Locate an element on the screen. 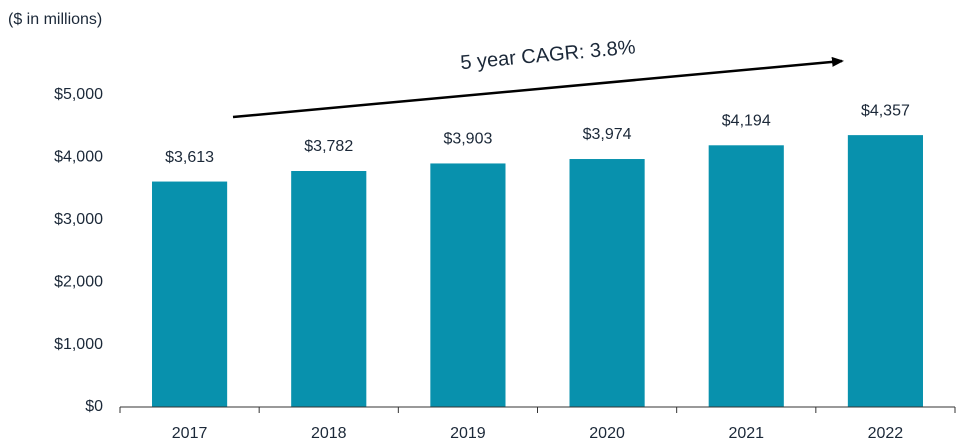 The image size is (961, 448). data-label: $3,782 is located at coordinates (328, 146).